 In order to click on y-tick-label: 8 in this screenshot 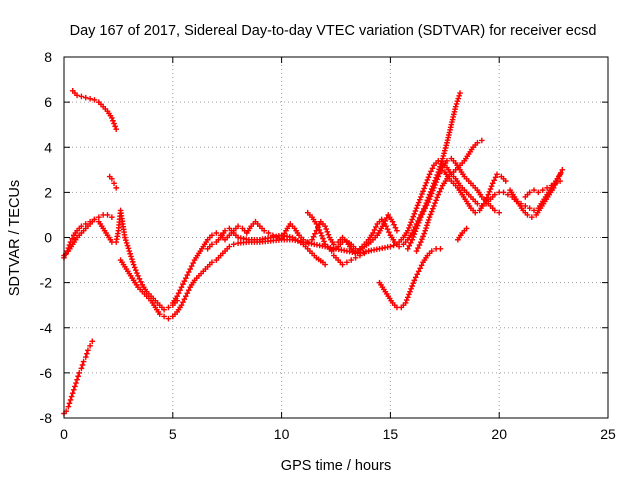, I will do `click(48, 57)`.